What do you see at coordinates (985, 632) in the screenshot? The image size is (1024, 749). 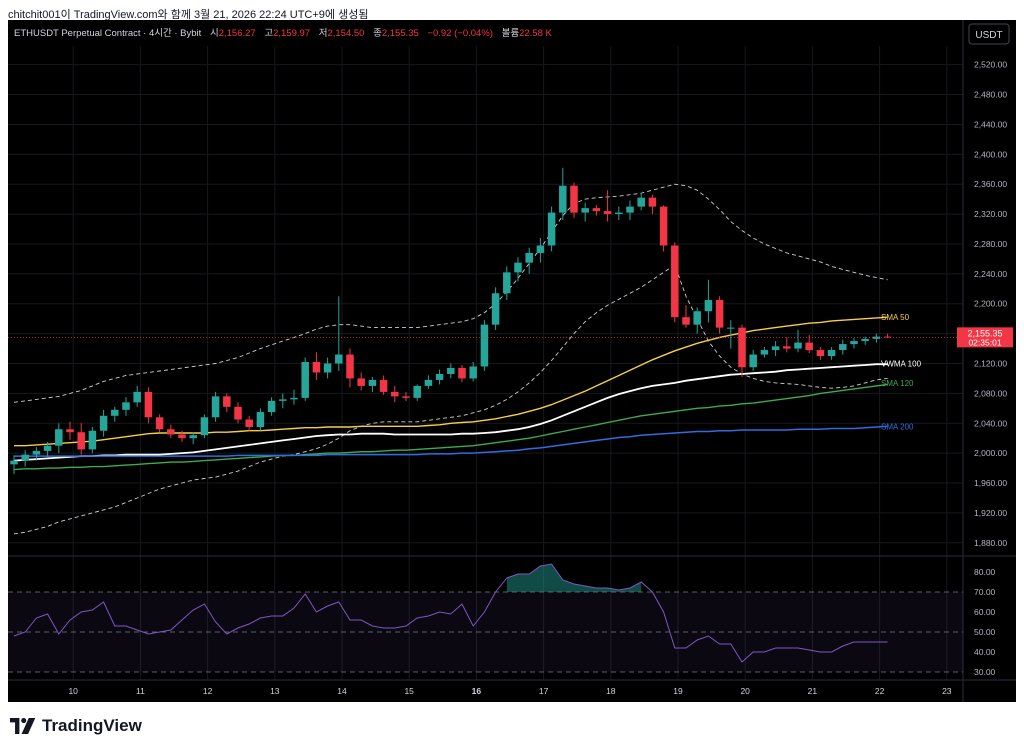 I see `rsi-tick-label: 50.00` at bounding box center [985, 632].